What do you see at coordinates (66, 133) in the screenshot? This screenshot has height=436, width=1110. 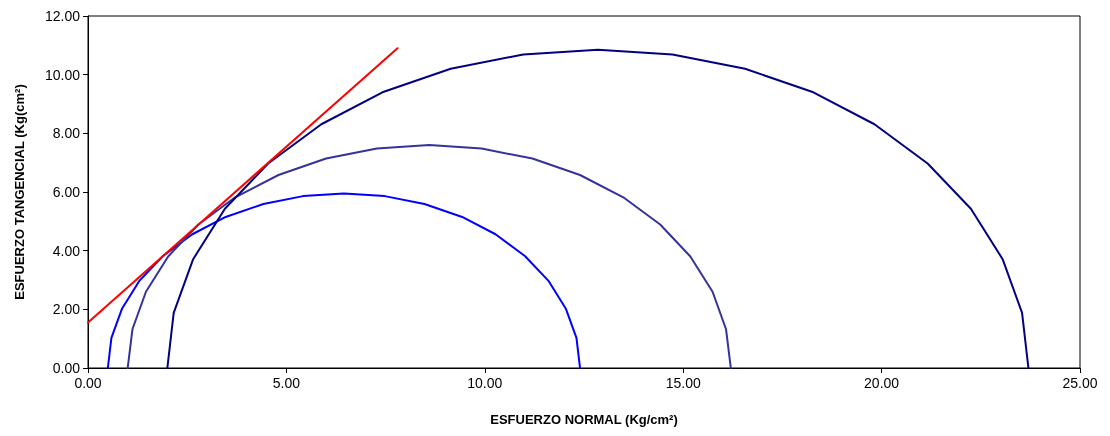 I see `y-tick-label: 8.00` at bounding box center [66, 133].